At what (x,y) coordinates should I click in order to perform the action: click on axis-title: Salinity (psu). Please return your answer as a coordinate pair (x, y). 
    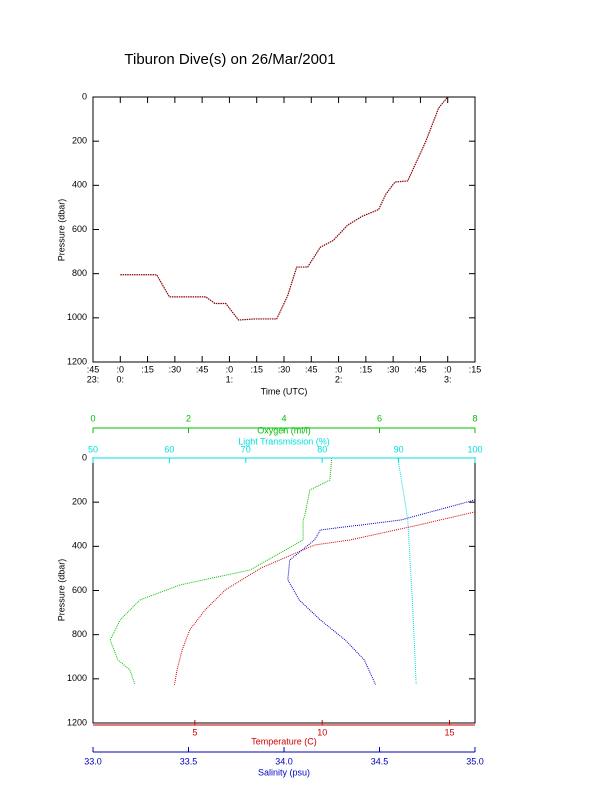
    Looking at the image, I should click on (284, 772).